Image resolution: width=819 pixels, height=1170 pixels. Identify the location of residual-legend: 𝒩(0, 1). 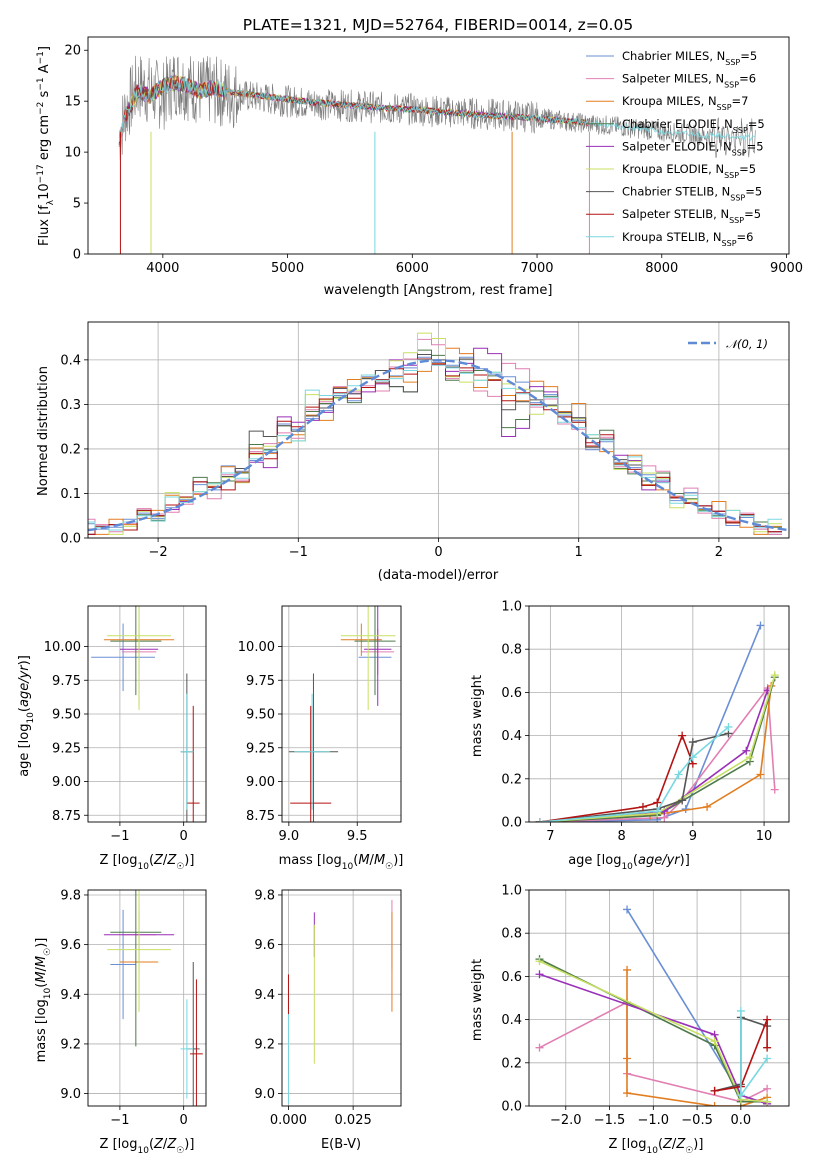
(728, 344).